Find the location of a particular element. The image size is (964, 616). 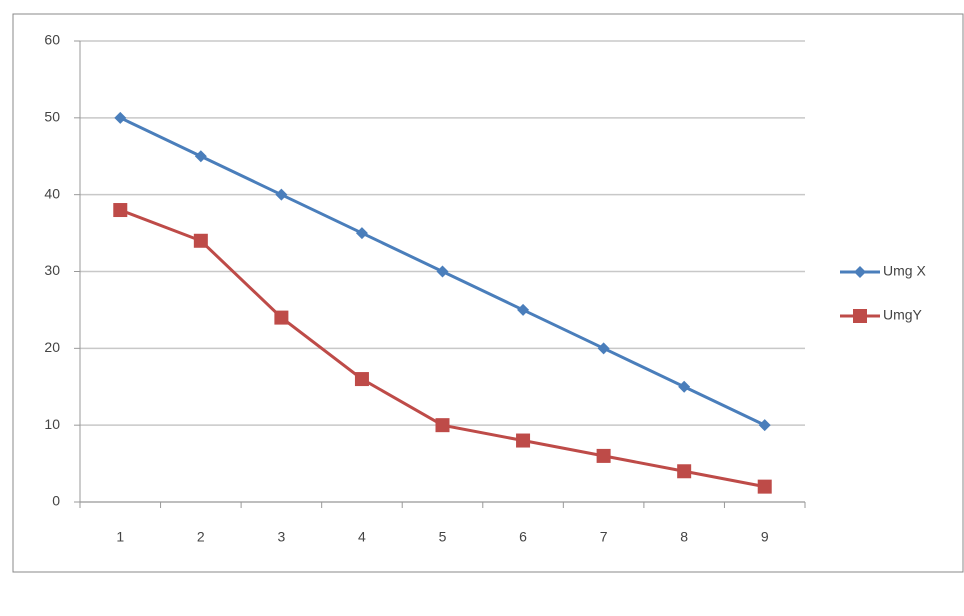

y-tick-label: 30 is located at coordinates (52, 270).